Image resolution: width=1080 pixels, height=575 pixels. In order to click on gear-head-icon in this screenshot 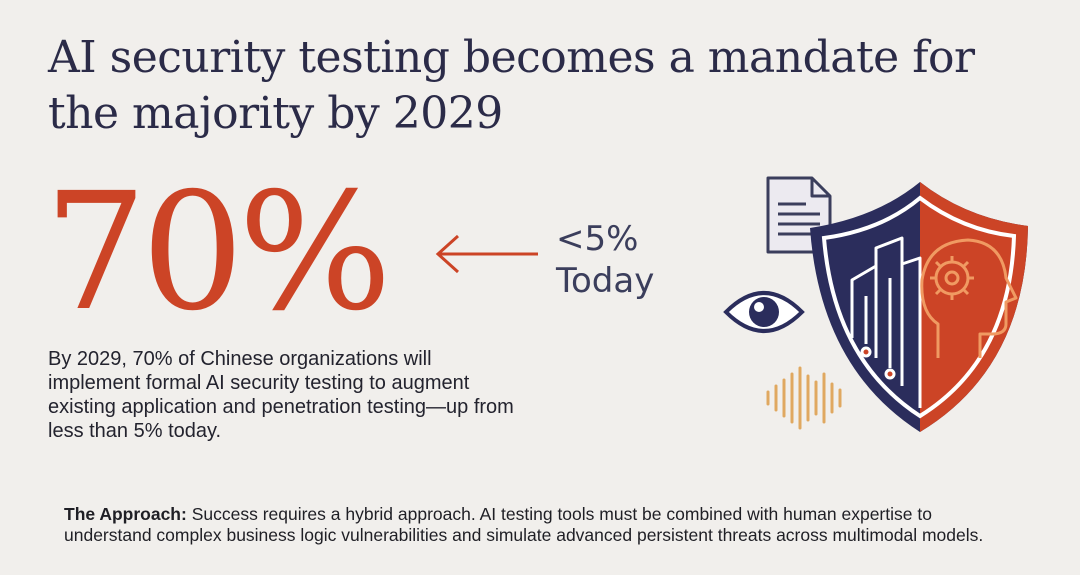, I will do `click(969, 298)`.